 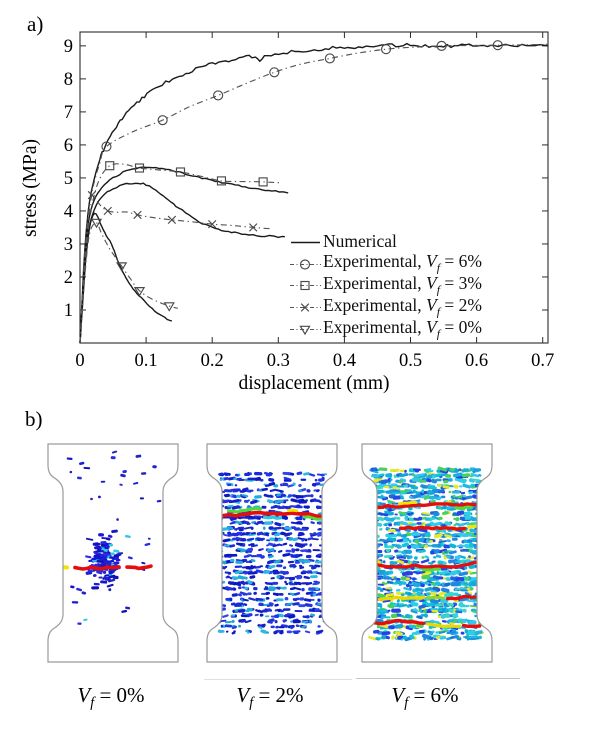 What do you see at coordinates (305, 286) in the screenshot?
I see `legend-symbol-square` at bounding box center [305, 286].